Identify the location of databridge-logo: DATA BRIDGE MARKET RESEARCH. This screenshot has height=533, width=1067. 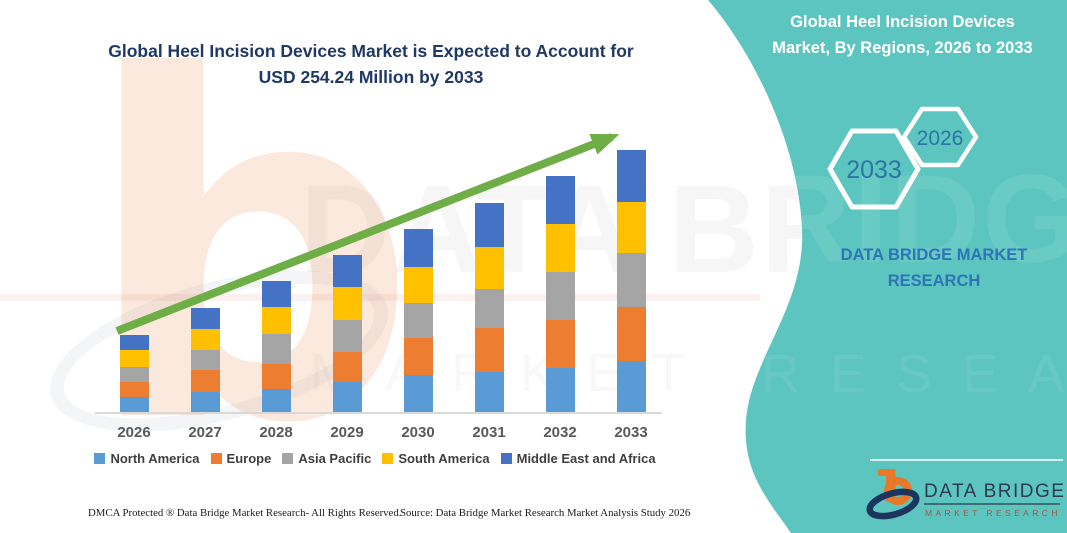
(965, 494).